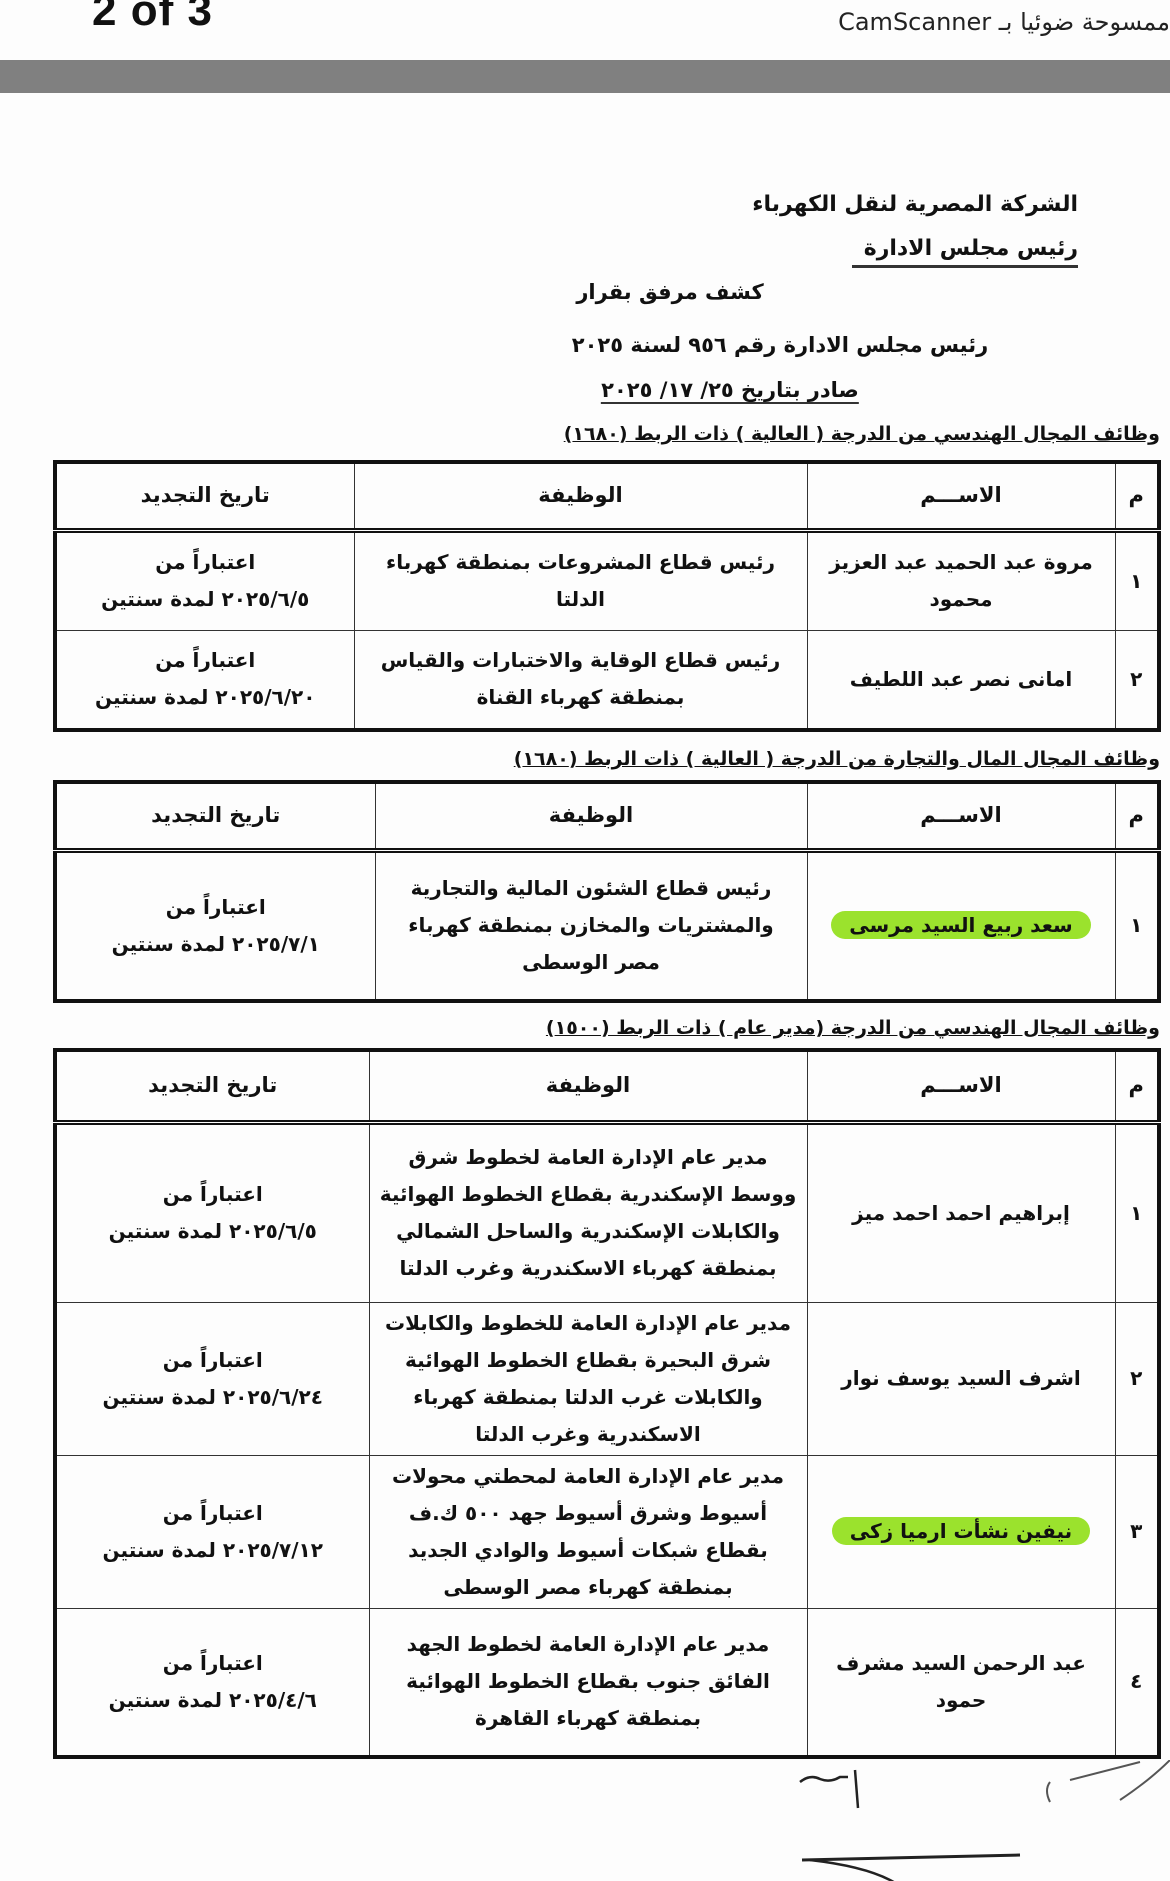 The image size is (1170, 1881). I want to click on company-name: الشركة المصرية لنقل الكهرباء, so click(915, 204).